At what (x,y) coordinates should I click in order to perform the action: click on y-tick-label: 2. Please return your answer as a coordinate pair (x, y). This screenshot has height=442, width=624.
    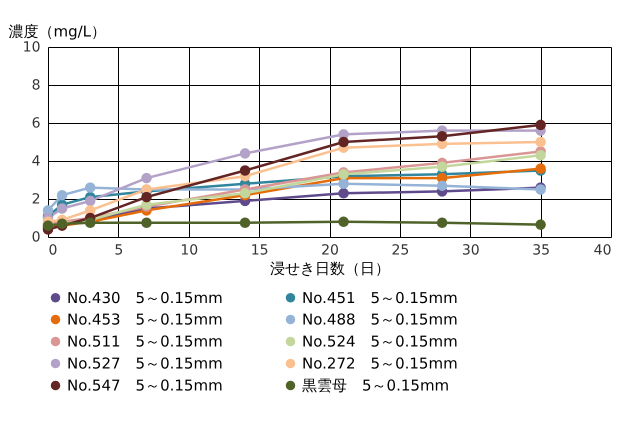
    Looking at the image, I should click on (36, 200).